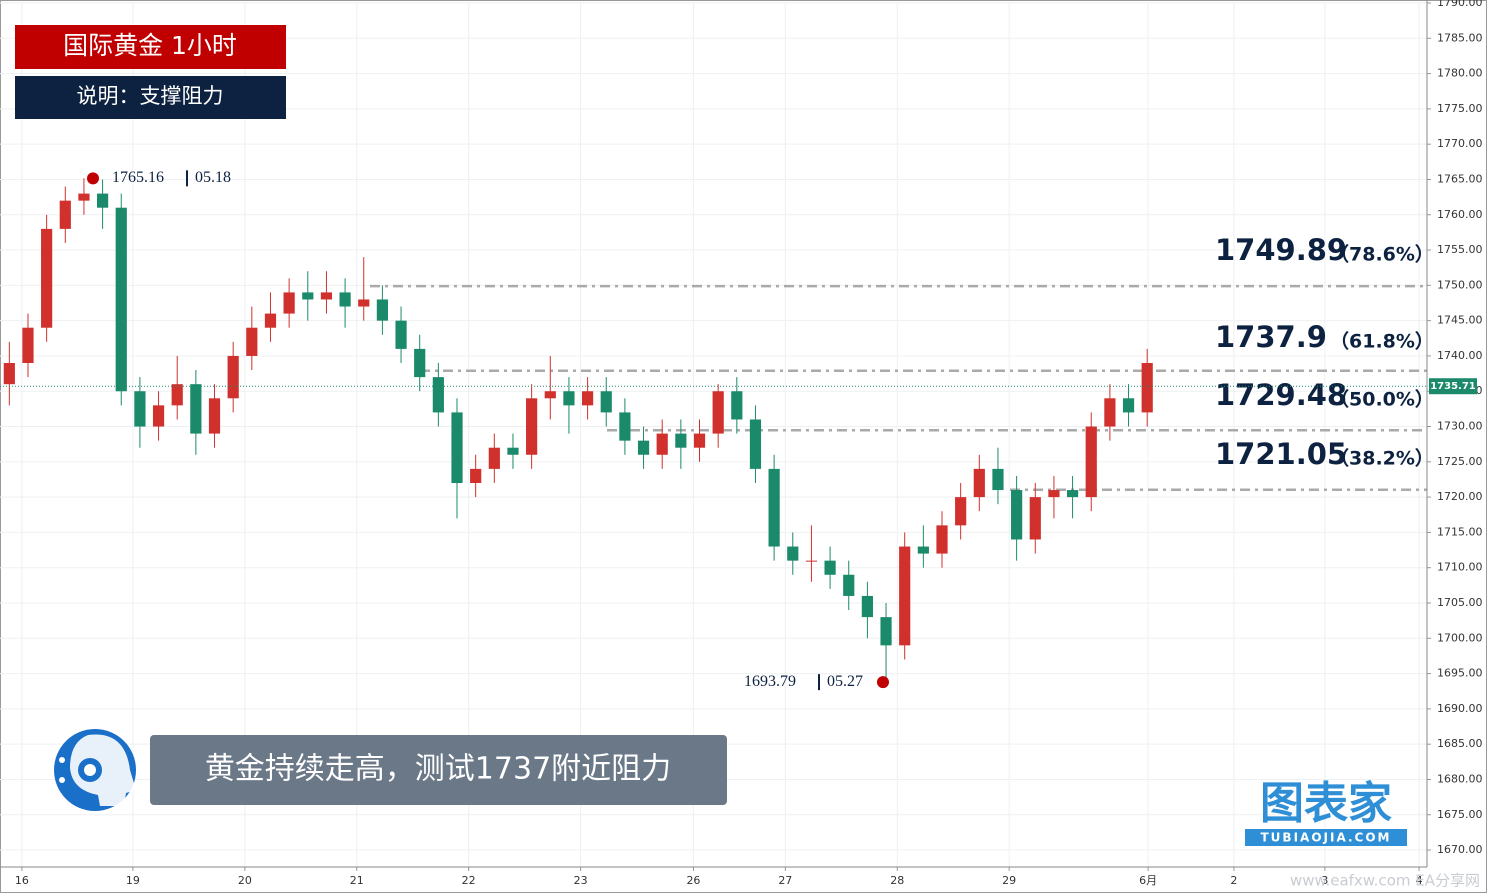 The width and height of the screenshot is (1487, 893). I want to click on caption-box, so click(438, 770).